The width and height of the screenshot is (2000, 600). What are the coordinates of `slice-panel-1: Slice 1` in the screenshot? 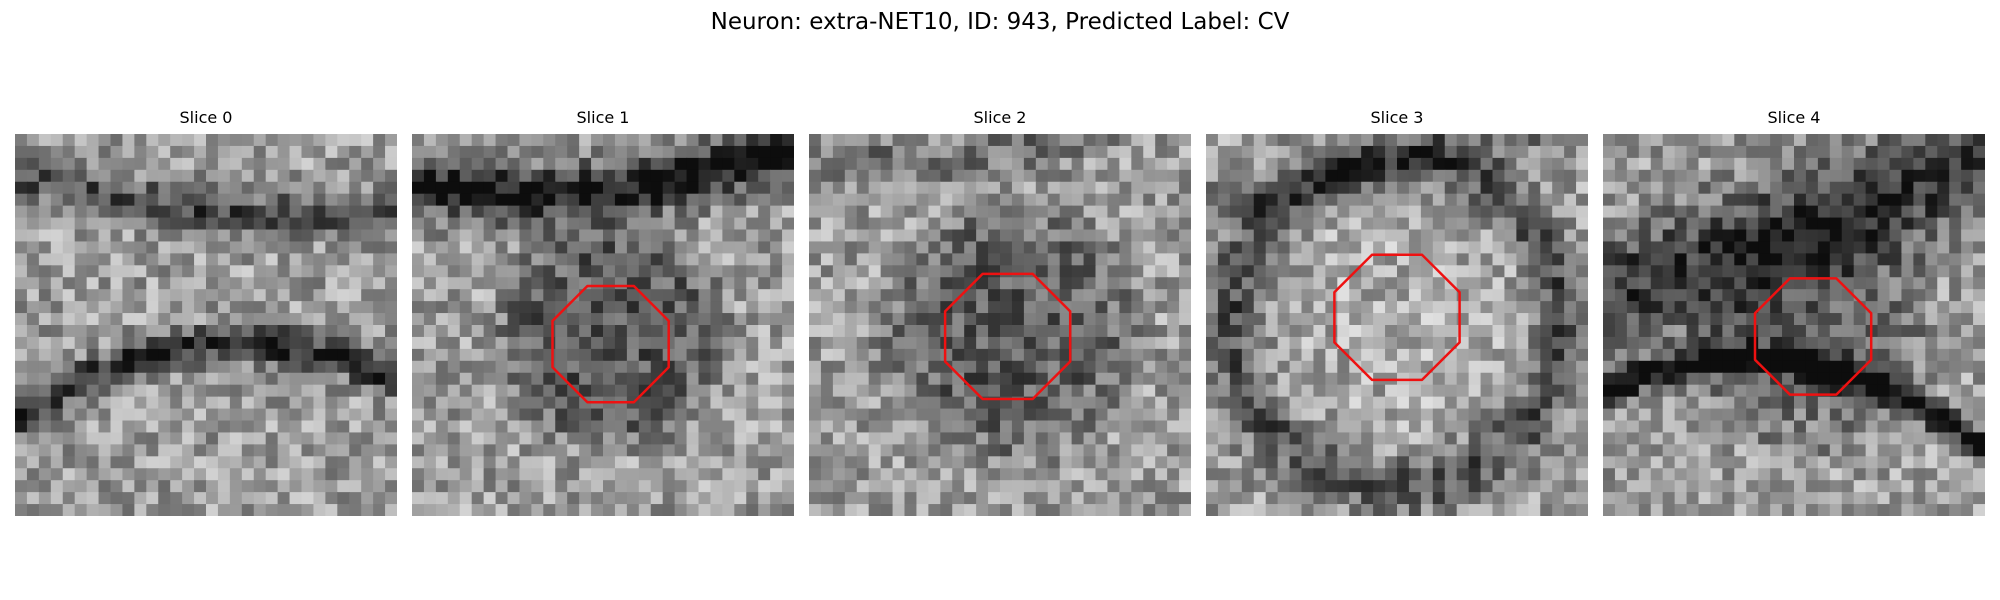 It's located at (603, 313).